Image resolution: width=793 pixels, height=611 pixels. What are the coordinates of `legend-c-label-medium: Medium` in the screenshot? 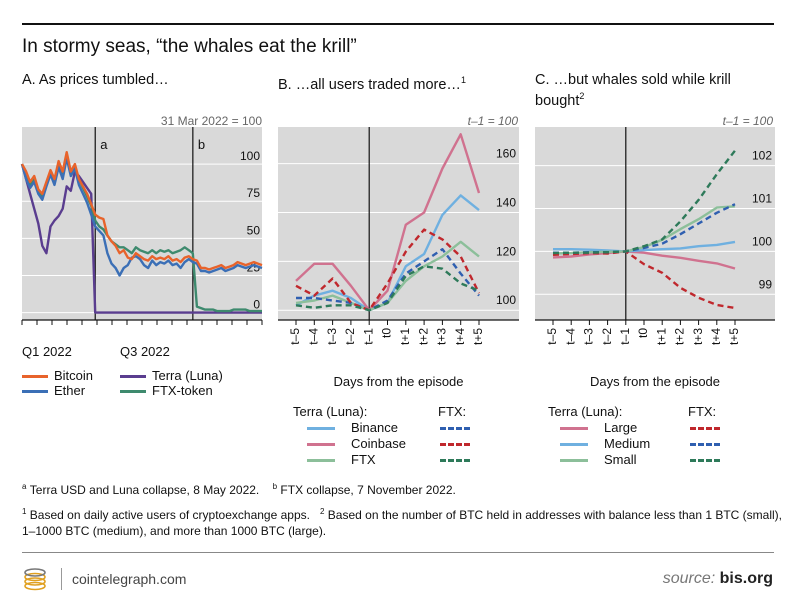 It's located at (627, 443).